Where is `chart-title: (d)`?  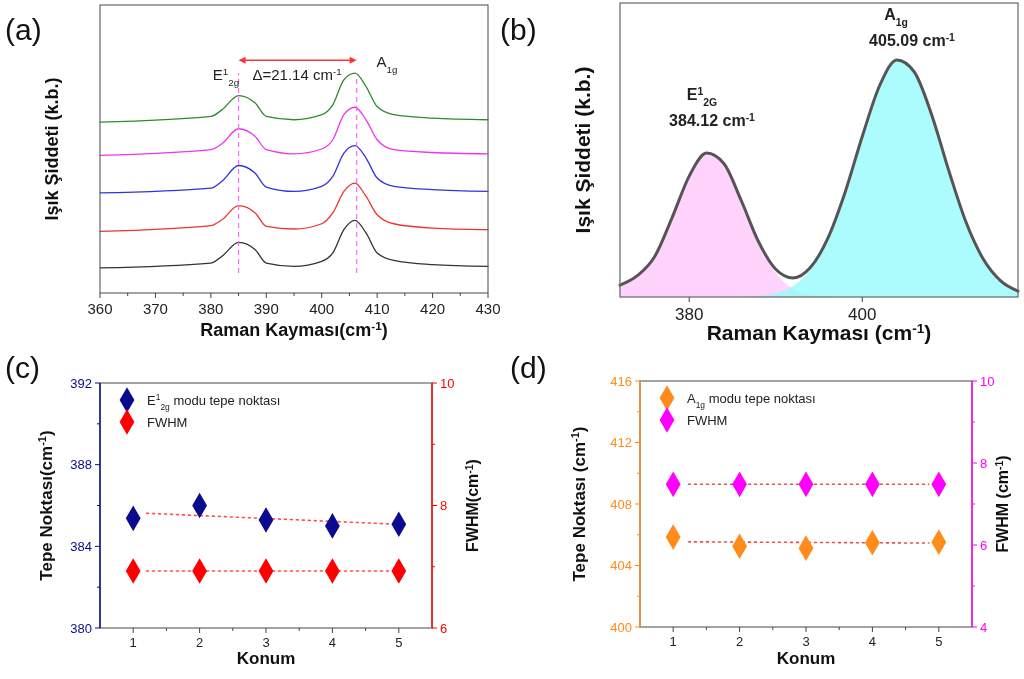 chart-title: (d) is located at coordinates (528, 367).